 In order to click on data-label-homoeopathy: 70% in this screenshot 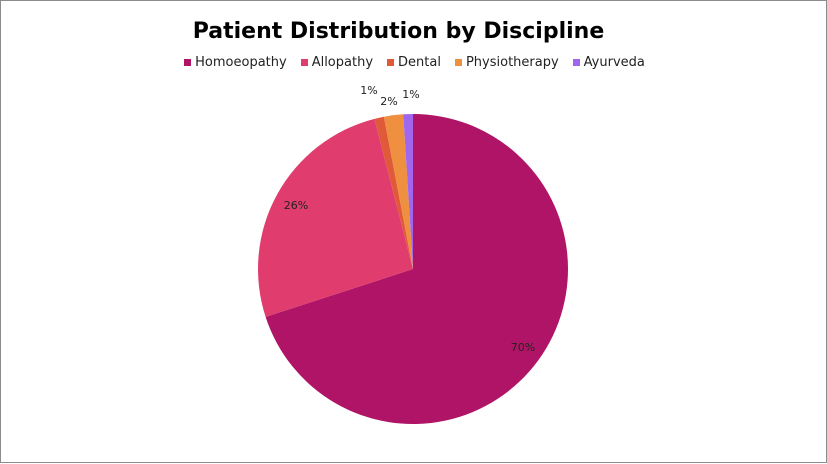, I will do `click(523, 347)`.